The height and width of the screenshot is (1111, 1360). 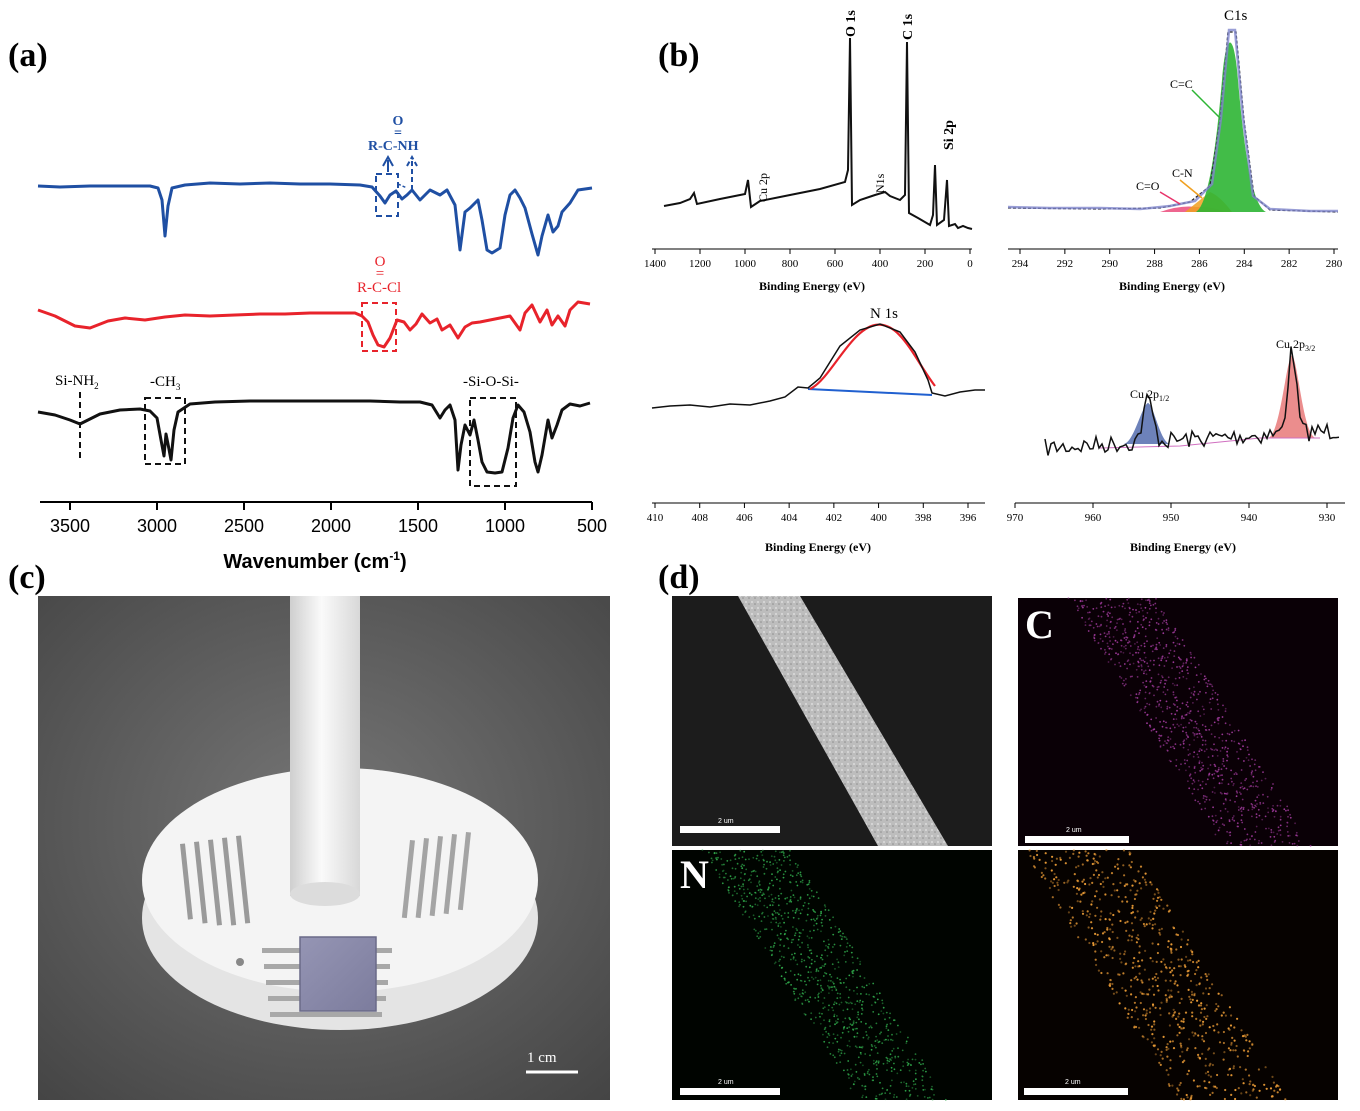 I want to click on ptfe-rod, so click(x=325, y=746).